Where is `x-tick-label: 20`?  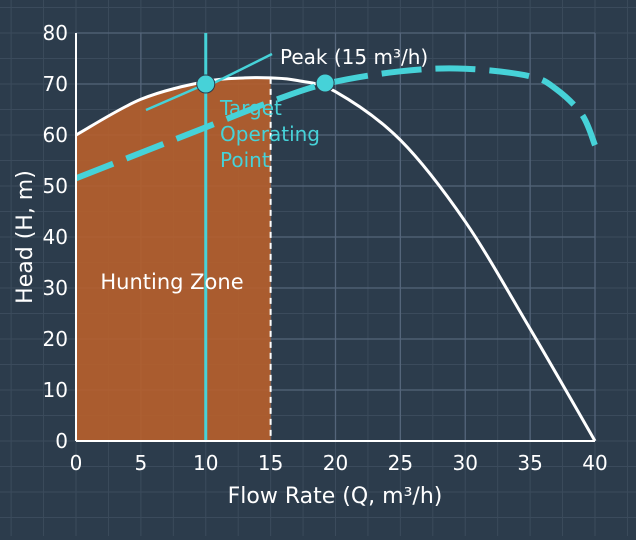
x-tick-label: 20 is located at coordinates (335, 463).